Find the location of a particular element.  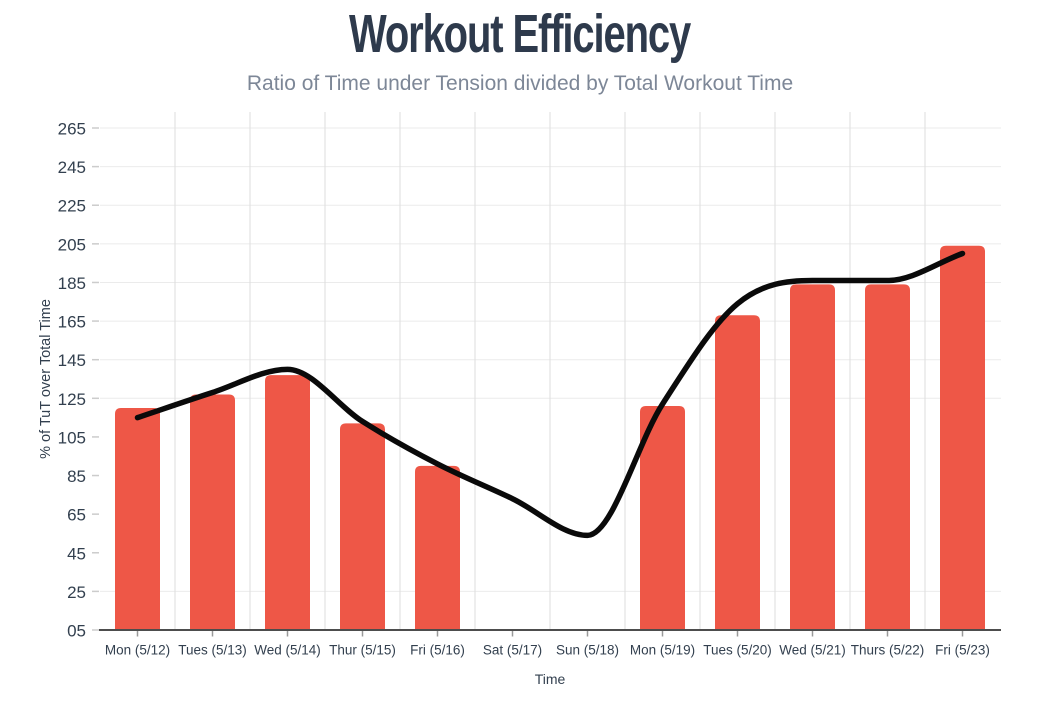

x-tick-label: Sat (5/17) is located at coordinates (512, 650).